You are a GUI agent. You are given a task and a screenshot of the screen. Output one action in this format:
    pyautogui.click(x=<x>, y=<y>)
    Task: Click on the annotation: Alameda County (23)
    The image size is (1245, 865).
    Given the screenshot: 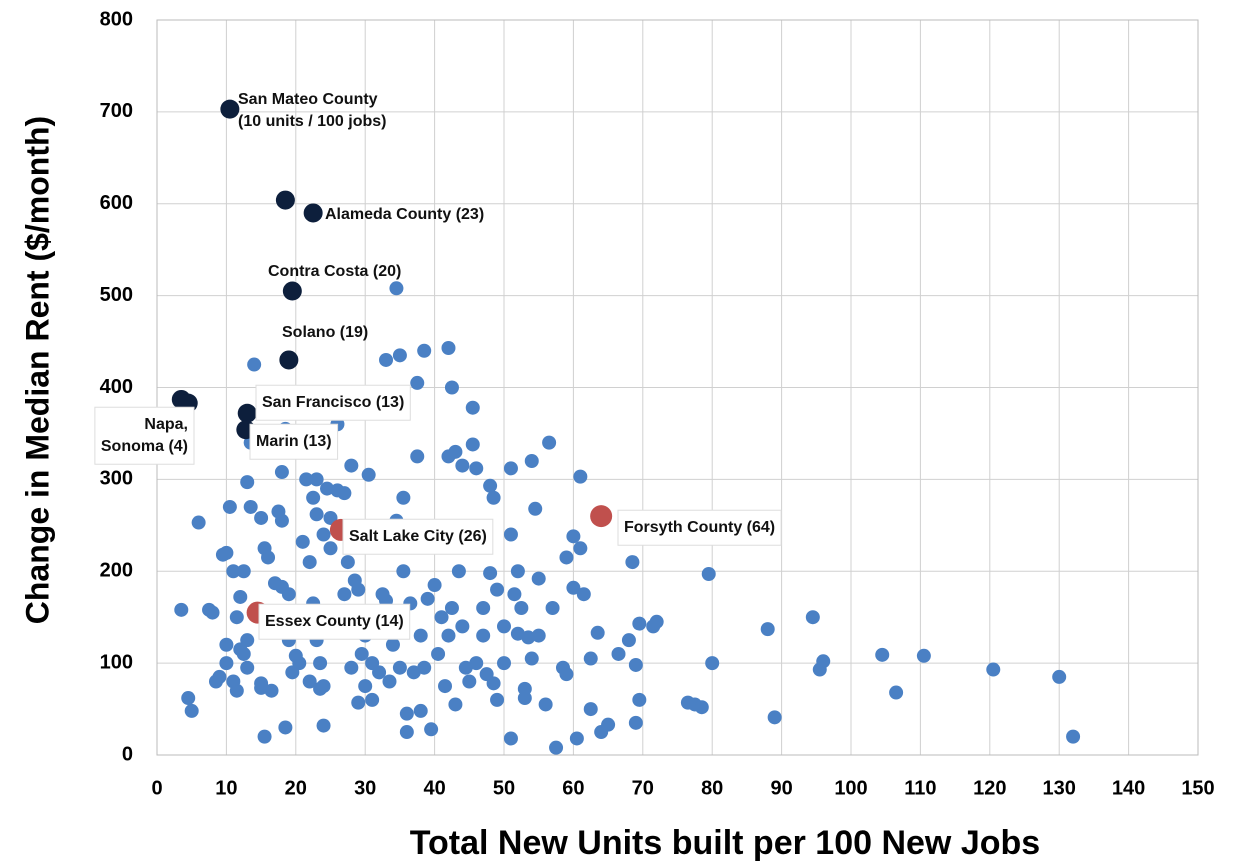 What is the action you would take?
    pyautogui.click(x=404, y=214)
    